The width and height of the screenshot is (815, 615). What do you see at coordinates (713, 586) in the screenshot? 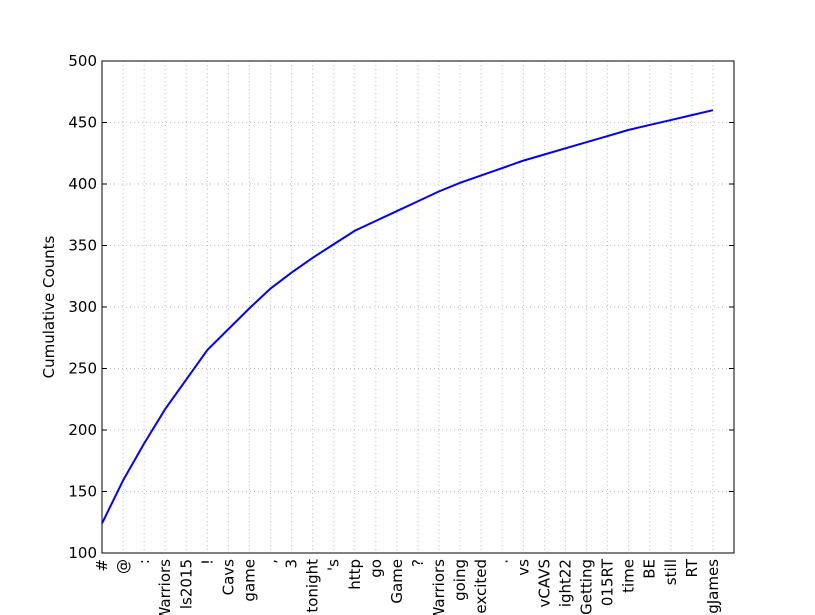
I see `x-tick-label: gJames` at bounding box center [713, 586].